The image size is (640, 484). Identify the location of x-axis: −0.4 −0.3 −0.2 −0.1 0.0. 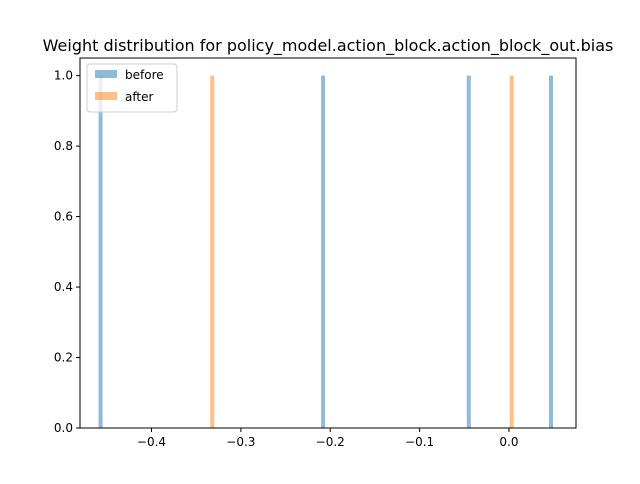
(328, 438).